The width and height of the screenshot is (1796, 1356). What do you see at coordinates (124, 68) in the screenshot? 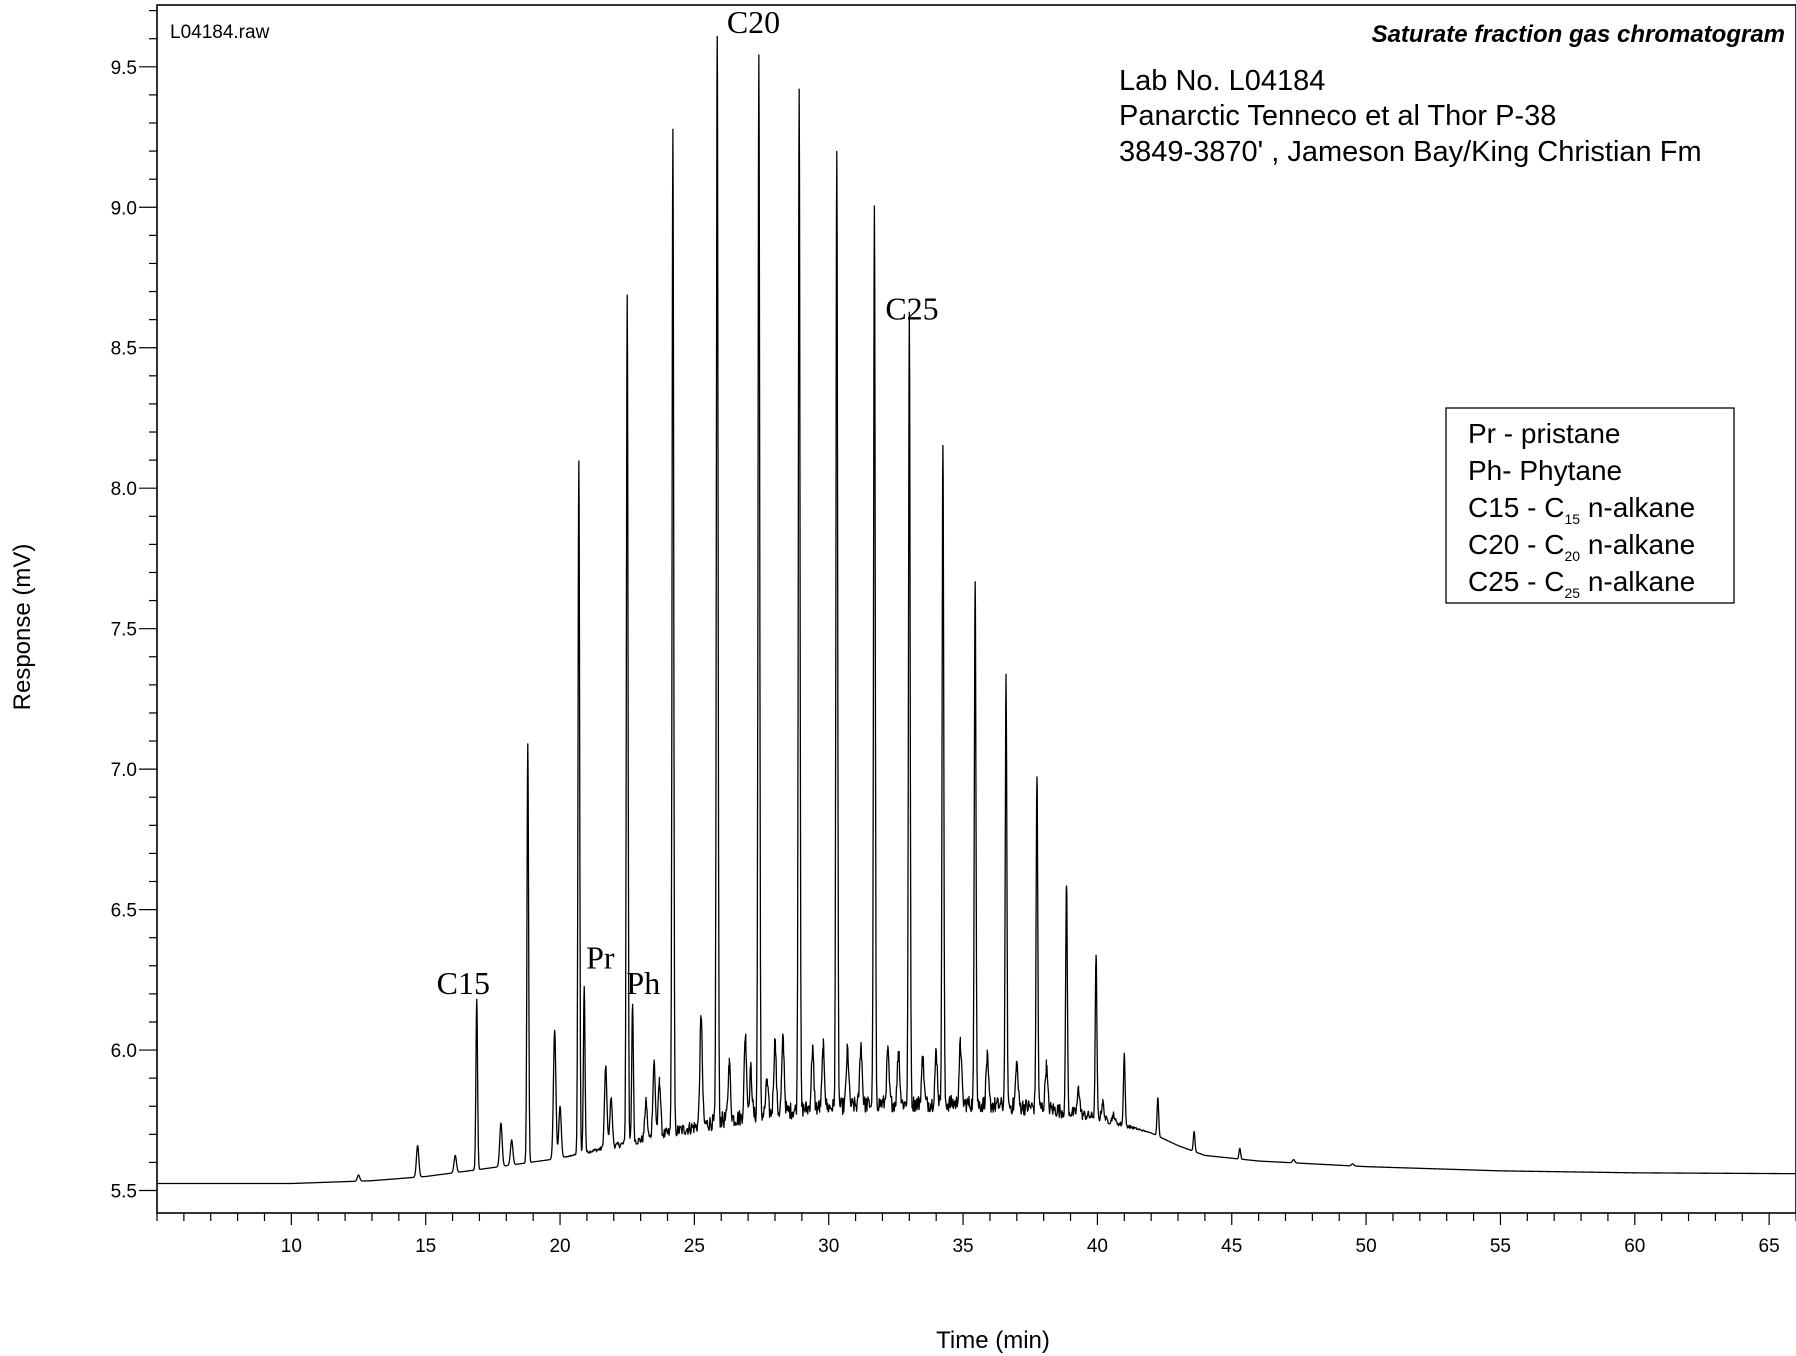
I see `y-tick-label: 9.5` at bounding box center [124, 68].